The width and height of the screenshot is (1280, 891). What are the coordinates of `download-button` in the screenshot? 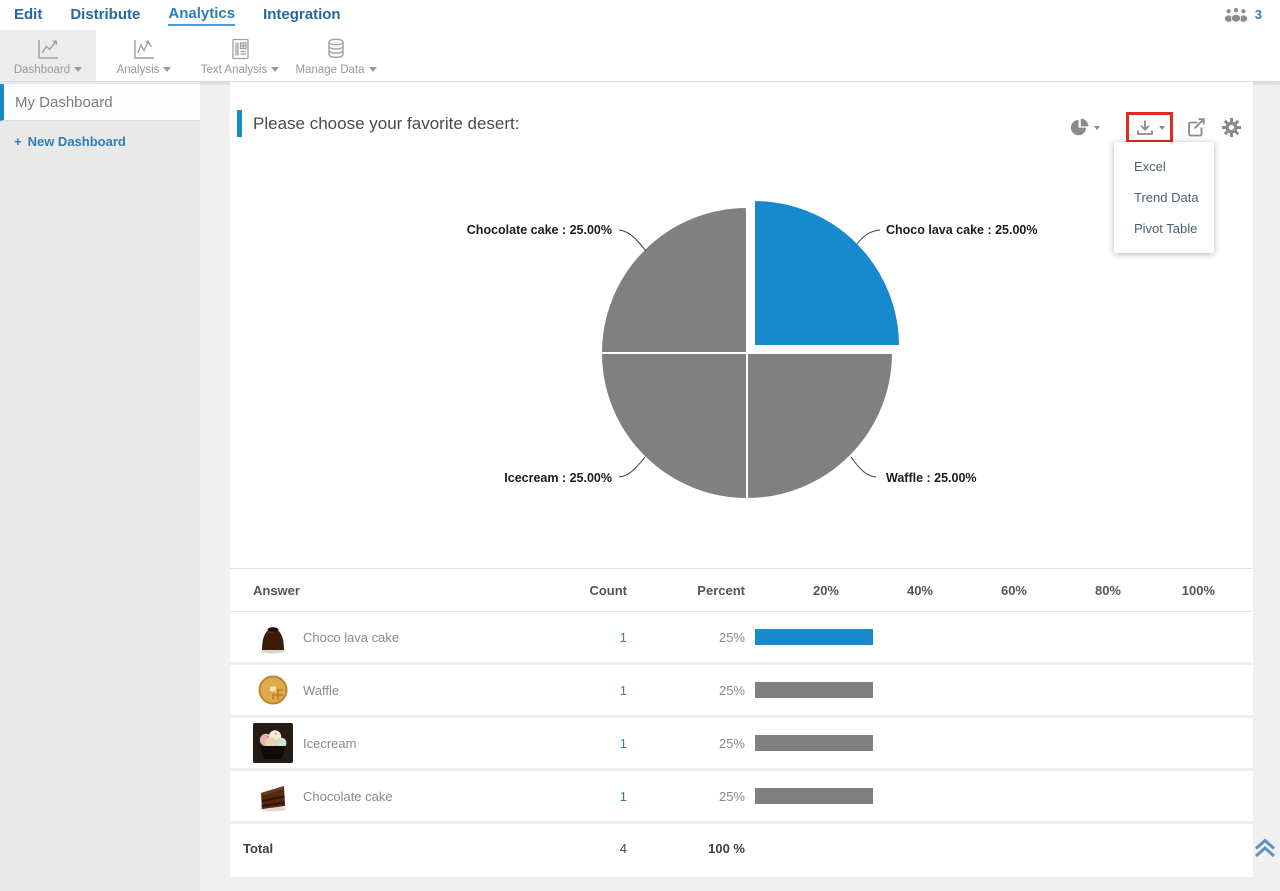 It's located at (1150, 128).